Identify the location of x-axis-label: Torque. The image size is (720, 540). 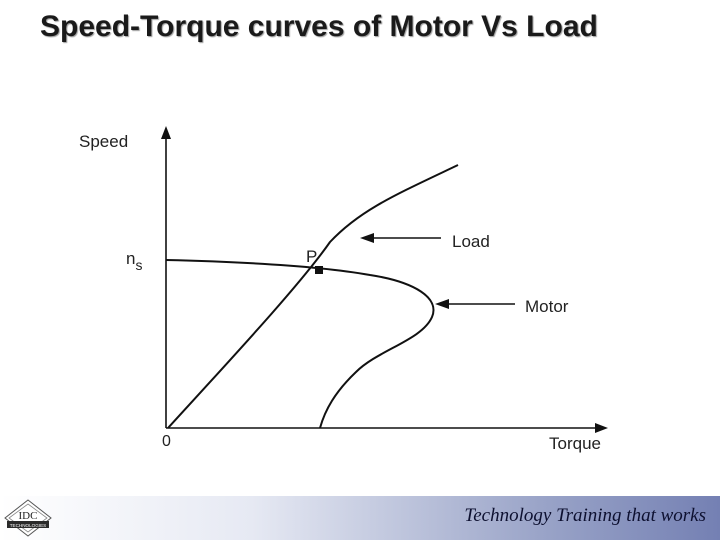
(575, 443).